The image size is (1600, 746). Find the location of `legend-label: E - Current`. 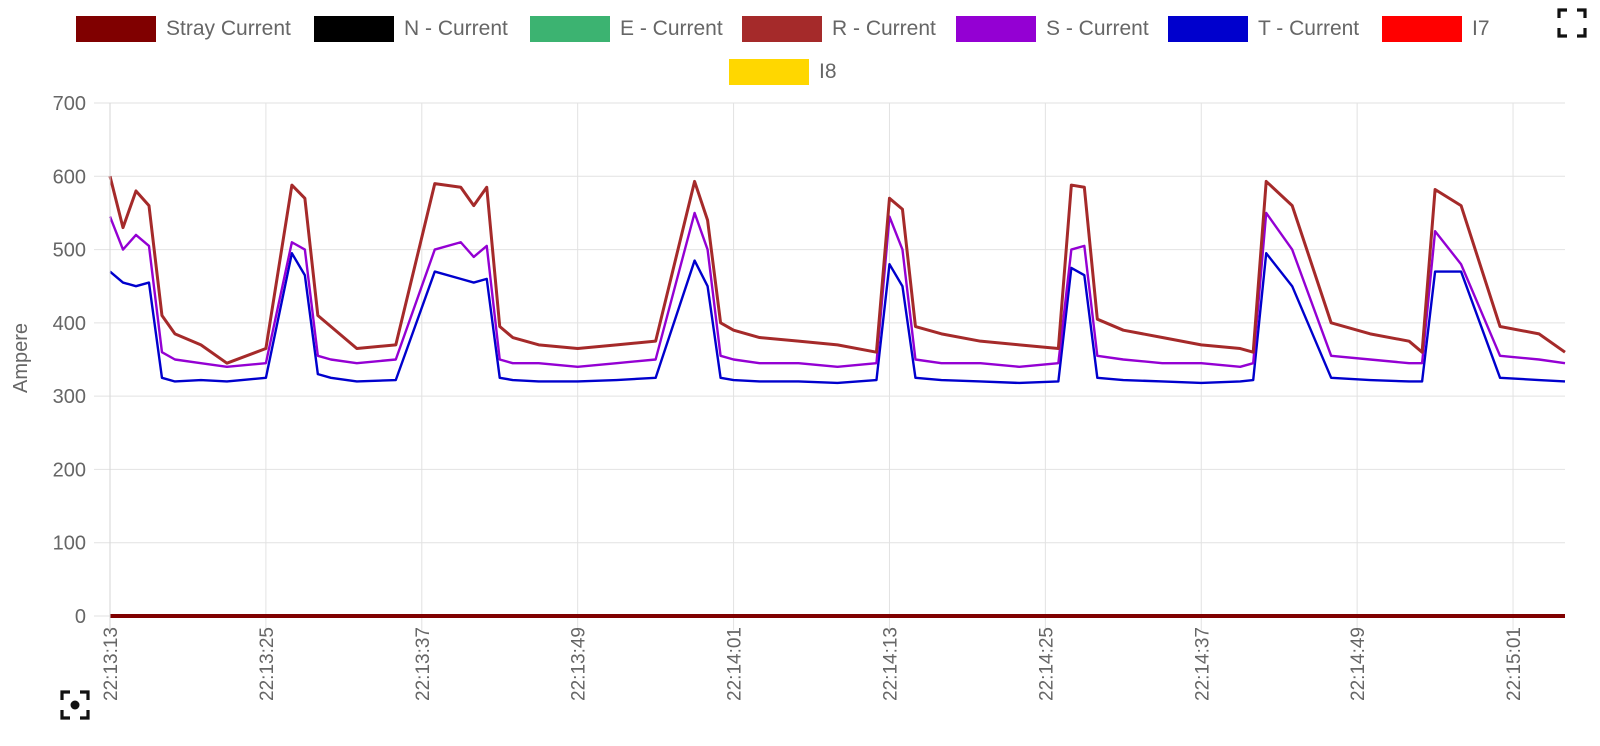

legend-label: E - Current is located at coordinates (671, 28).